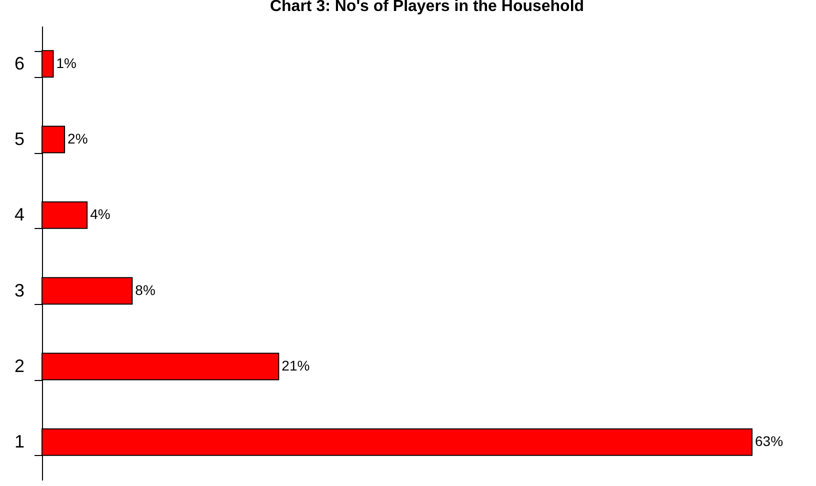  What do you see at coordinates (19, 442) in the screenshot?
I see `y-tick-label: 1` at bounding box center [19, 442].